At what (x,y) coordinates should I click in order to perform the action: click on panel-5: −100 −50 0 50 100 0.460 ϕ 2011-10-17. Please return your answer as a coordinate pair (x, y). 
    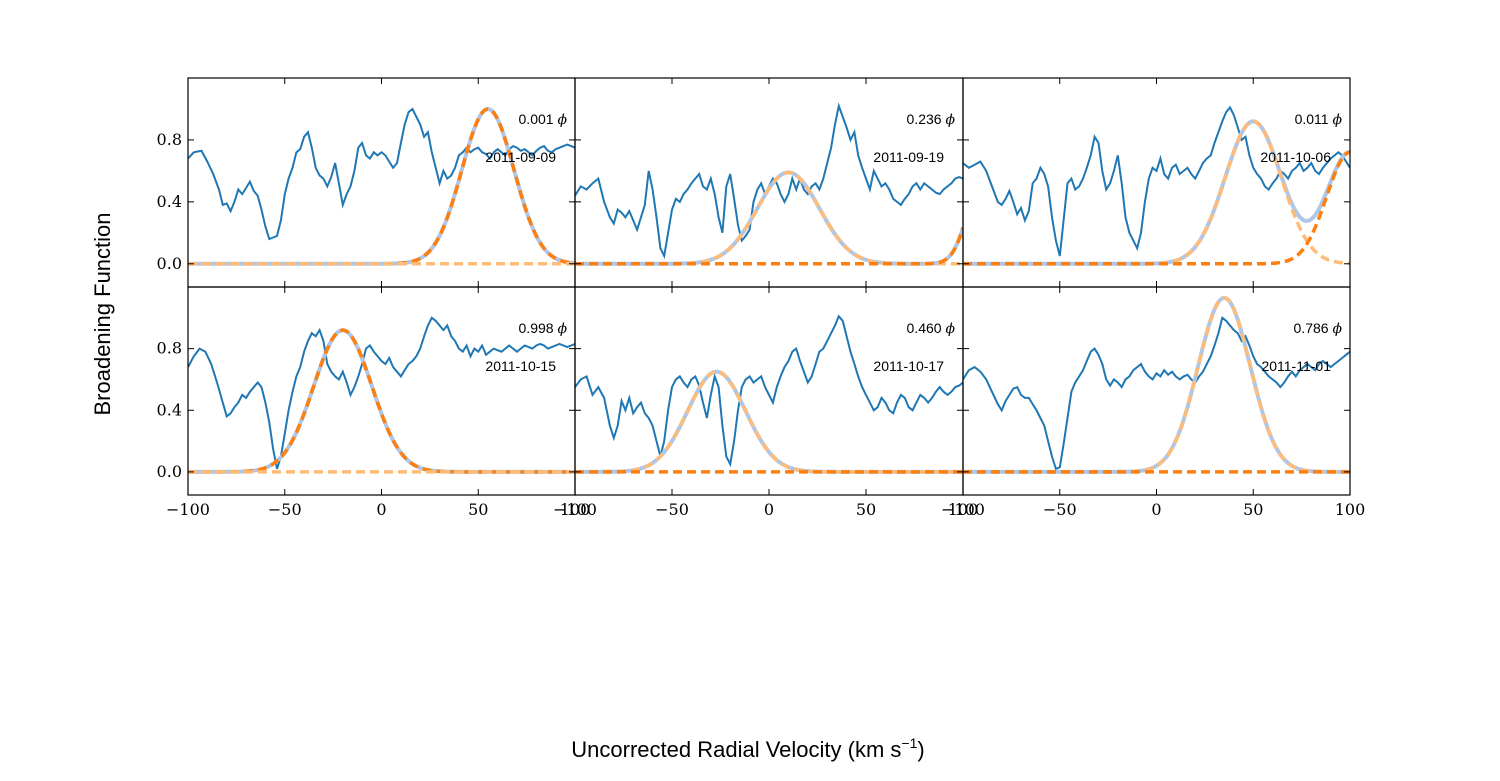
    Looking at the image, I should click on (766, 402).